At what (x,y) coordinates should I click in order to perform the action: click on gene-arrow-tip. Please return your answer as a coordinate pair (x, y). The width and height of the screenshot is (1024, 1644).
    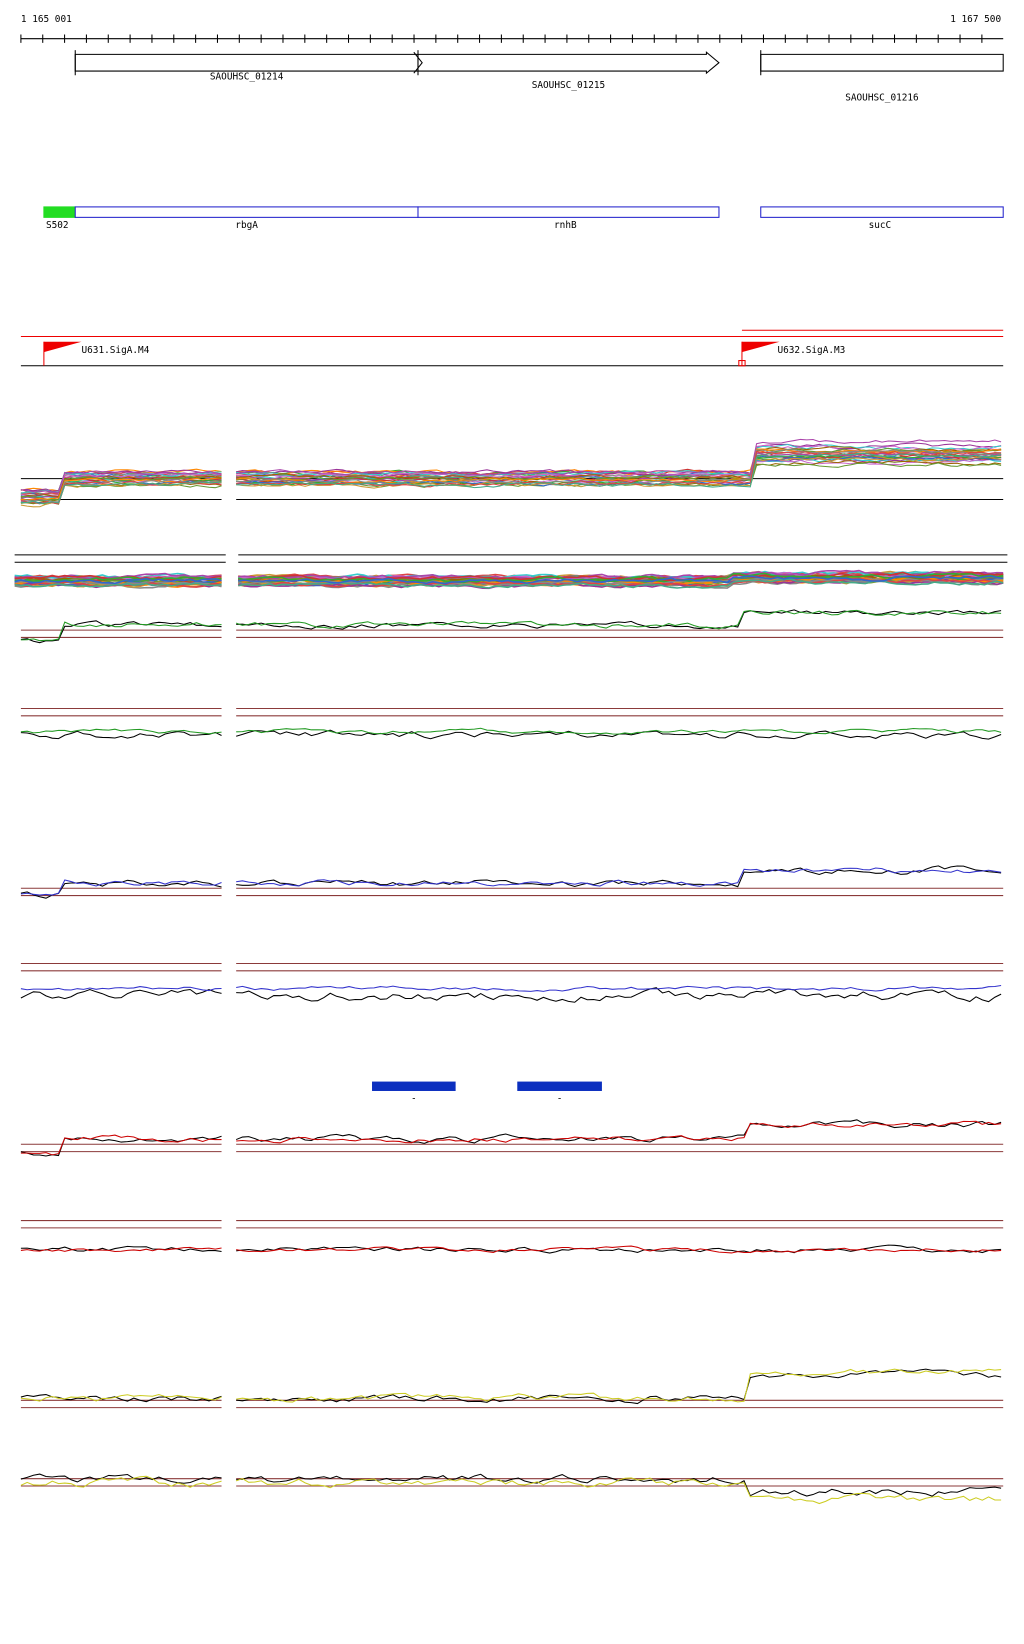
    Looking at the image, I should click on (418, 62).